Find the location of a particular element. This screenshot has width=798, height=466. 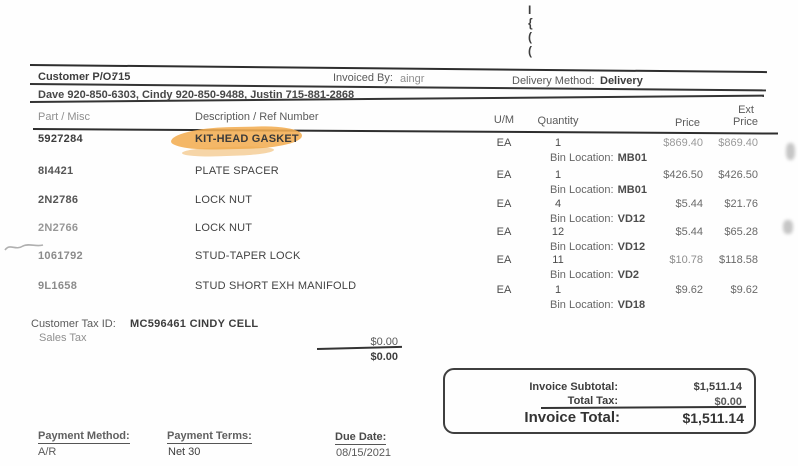

customer-tax-id-value: MC596461 CINDY CELL is located at coordinates (194, 324).